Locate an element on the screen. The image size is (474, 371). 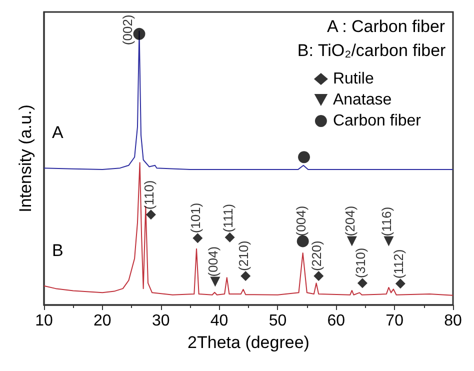
annotation: (204) is located at coordinates (350, 221).